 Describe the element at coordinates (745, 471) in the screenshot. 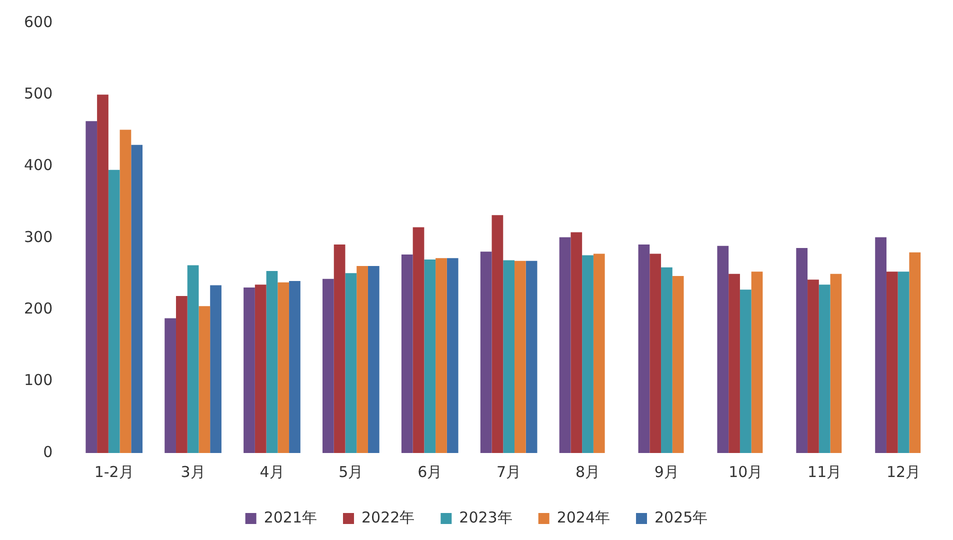

I see `x-tick-label: 10月` at that location.